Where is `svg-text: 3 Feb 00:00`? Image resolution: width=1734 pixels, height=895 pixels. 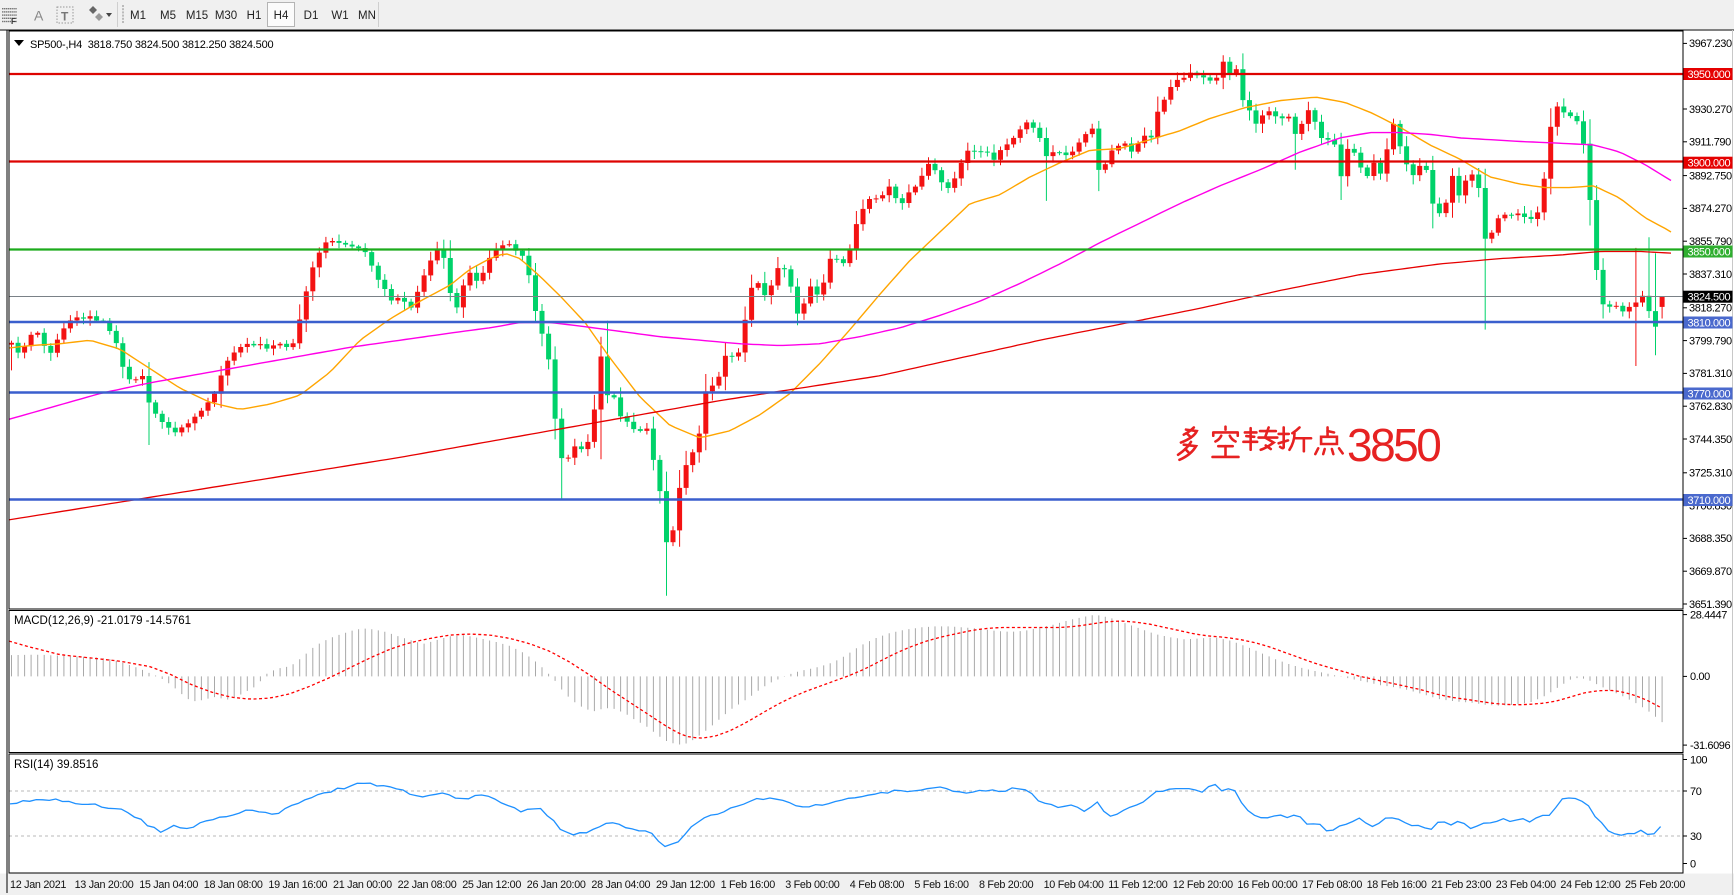
svg-text: 3 Feb 00:00 is located at coordinates (812, 885).